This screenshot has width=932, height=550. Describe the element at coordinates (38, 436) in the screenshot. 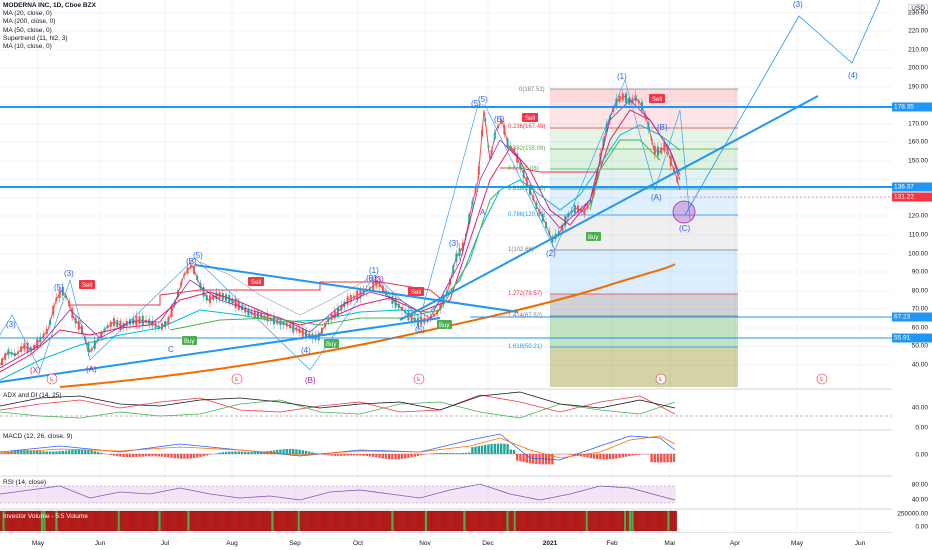

I see `macd-pane-label: MACD (12, 26, close, 9)` at that location.